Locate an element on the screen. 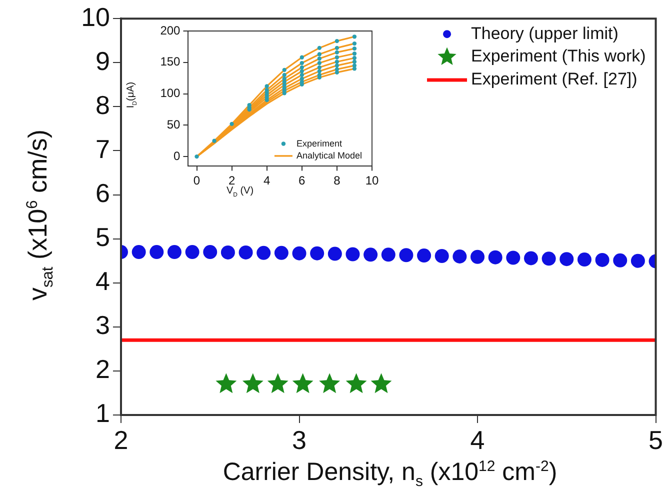  y-tick-label: 1 is located at coordinates (103, 413).